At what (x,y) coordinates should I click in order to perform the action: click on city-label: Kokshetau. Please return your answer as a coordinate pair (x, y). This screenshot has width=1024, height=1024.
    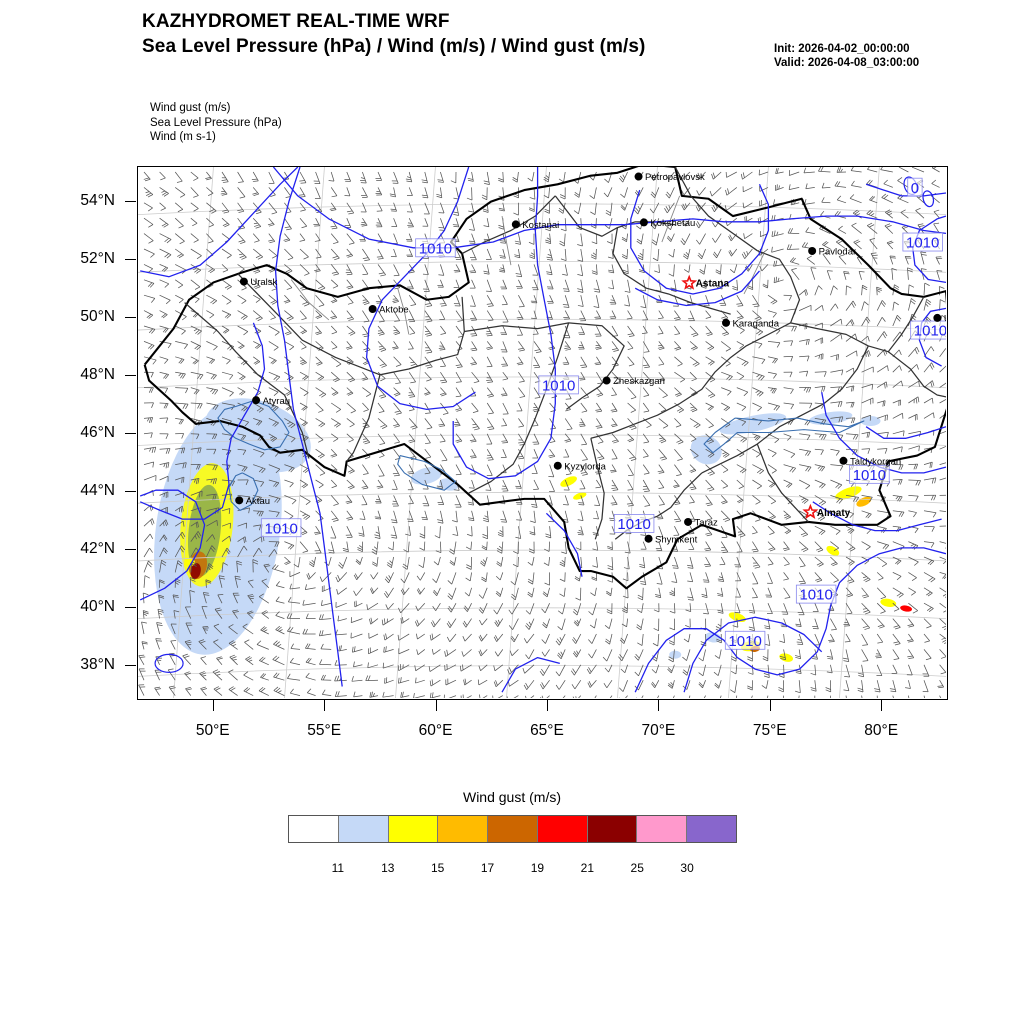
    Looking at the image, I should click on (672, 223).